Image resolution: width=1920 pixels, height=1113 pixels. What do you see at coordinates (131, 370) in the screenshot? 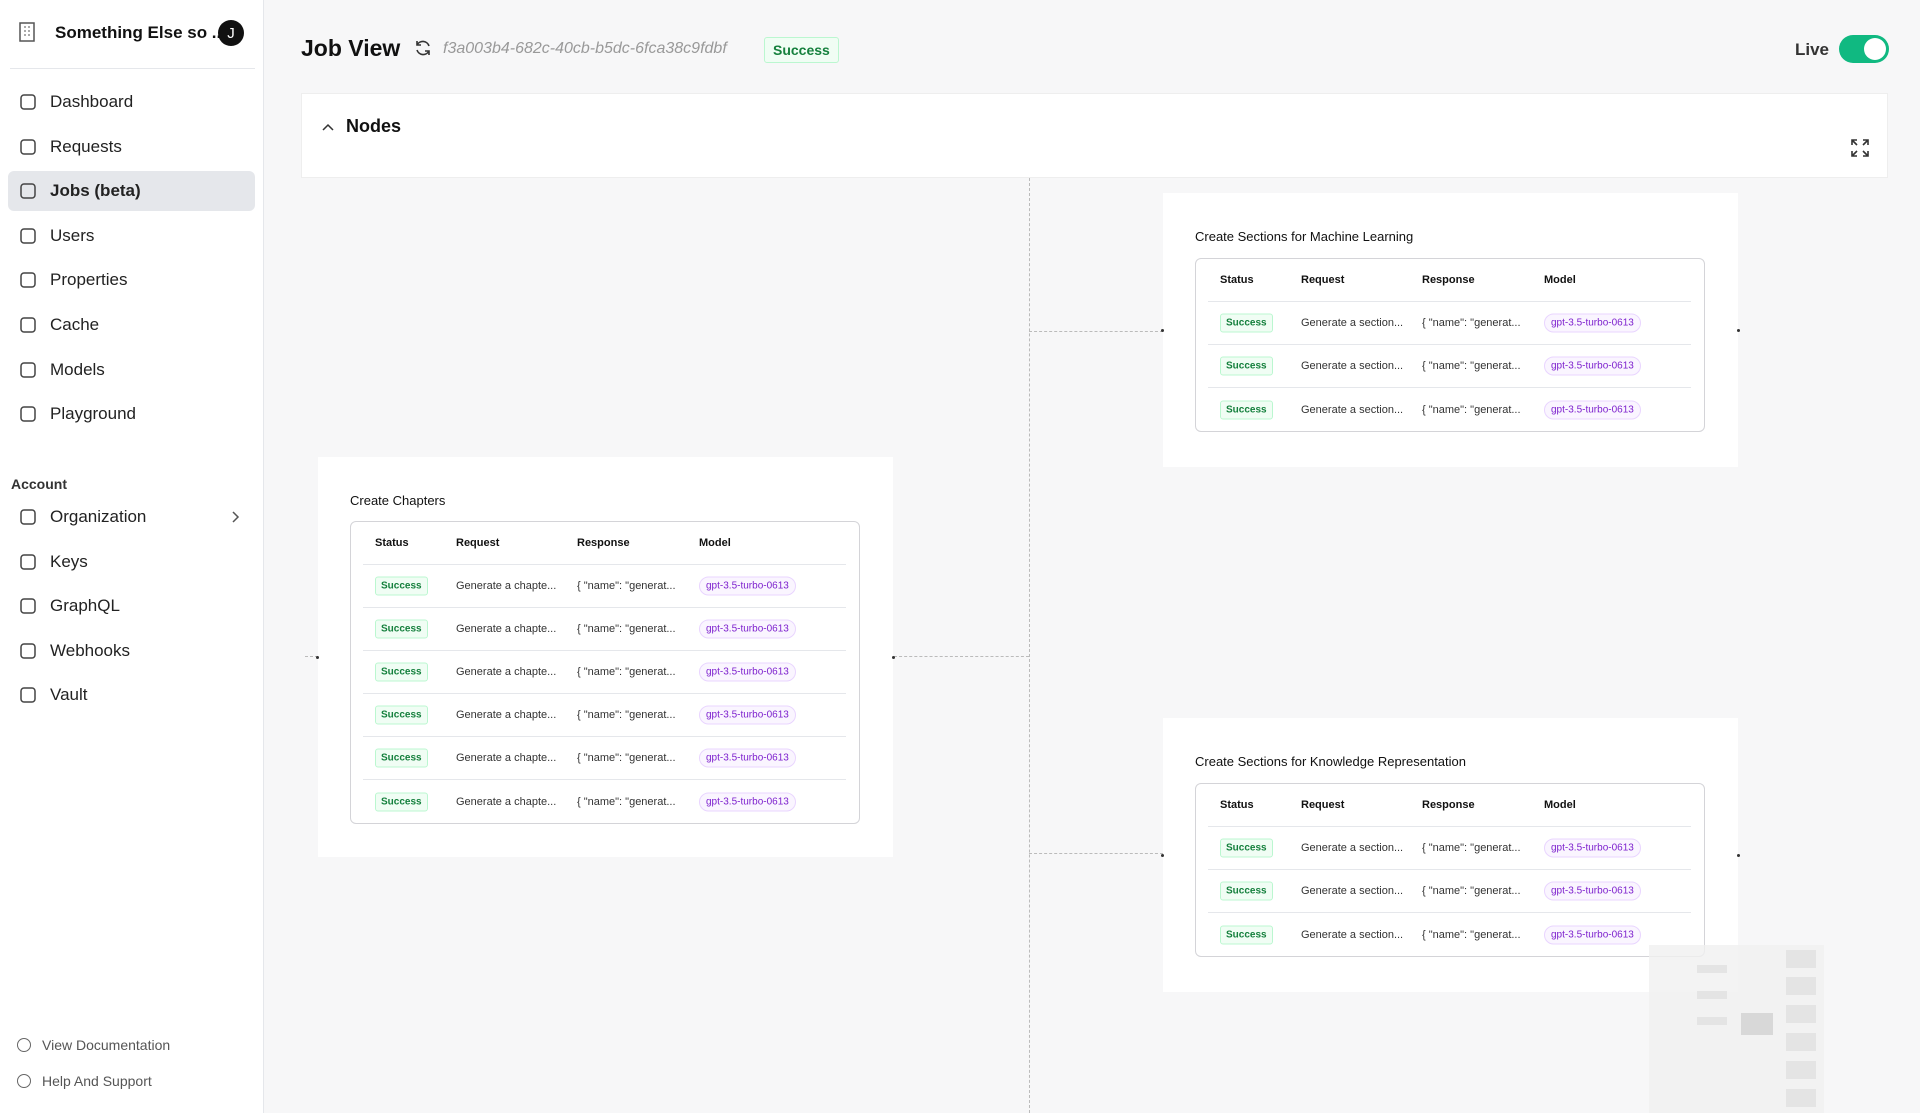
I see `nav-item: Models` at bounding box center [131, 370].